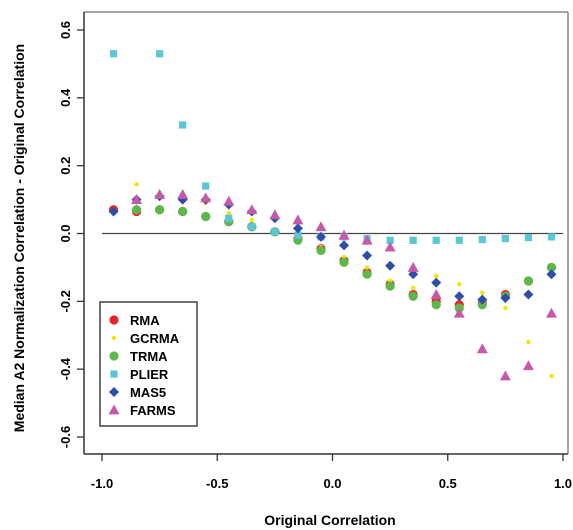  Describe the element at coordinates (331, 472) in the screenshot. I see `x-axis: -1.0 -0.5 0.0 0.5 1.0` at that location.